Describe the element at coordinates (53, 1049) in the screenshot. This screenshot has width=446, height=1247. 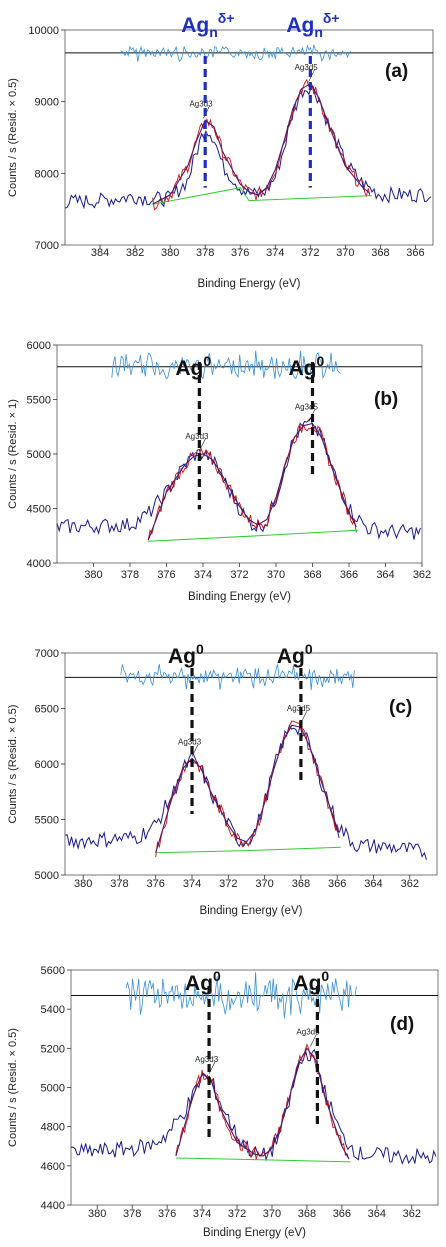
I see `y-tick-label: 5200` at that location.